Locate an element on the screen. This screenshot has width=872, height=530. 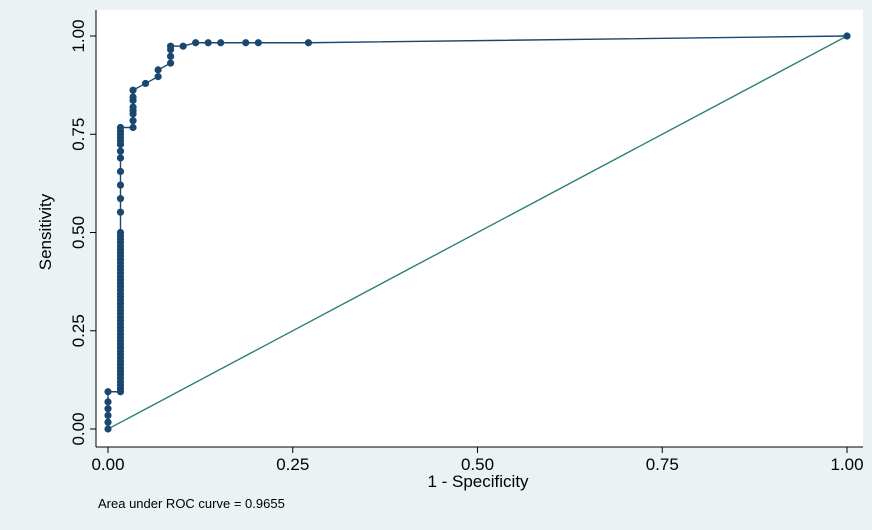
x-tick-label: 0.75 is located at coordinates (662, 464).